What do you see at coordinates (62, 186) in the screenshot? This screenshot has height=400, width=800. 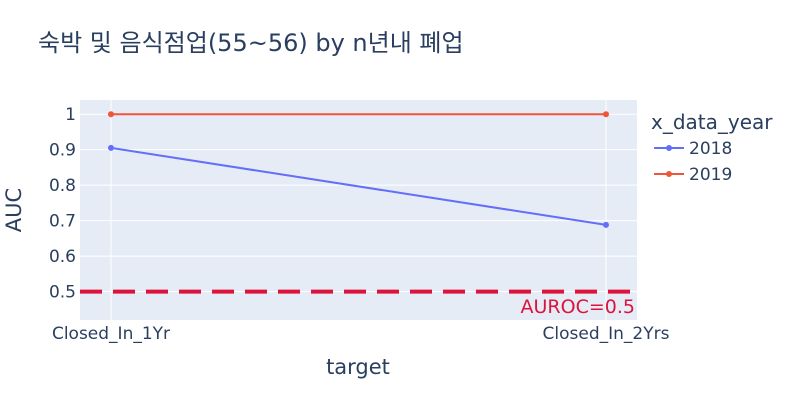 I see `y-tick-label: 0.8` at bounding box center [62, 186].